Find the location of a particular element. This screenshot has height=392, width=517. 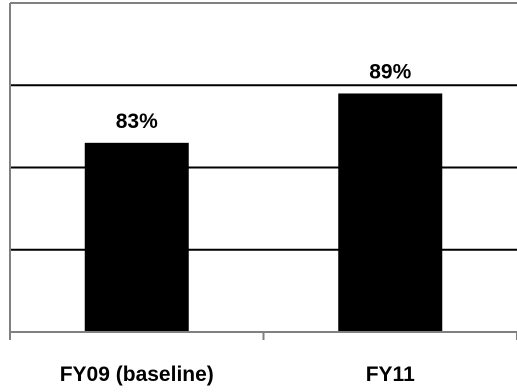

category-label: FY09 (baseline) is located at coordinates (137, 374).